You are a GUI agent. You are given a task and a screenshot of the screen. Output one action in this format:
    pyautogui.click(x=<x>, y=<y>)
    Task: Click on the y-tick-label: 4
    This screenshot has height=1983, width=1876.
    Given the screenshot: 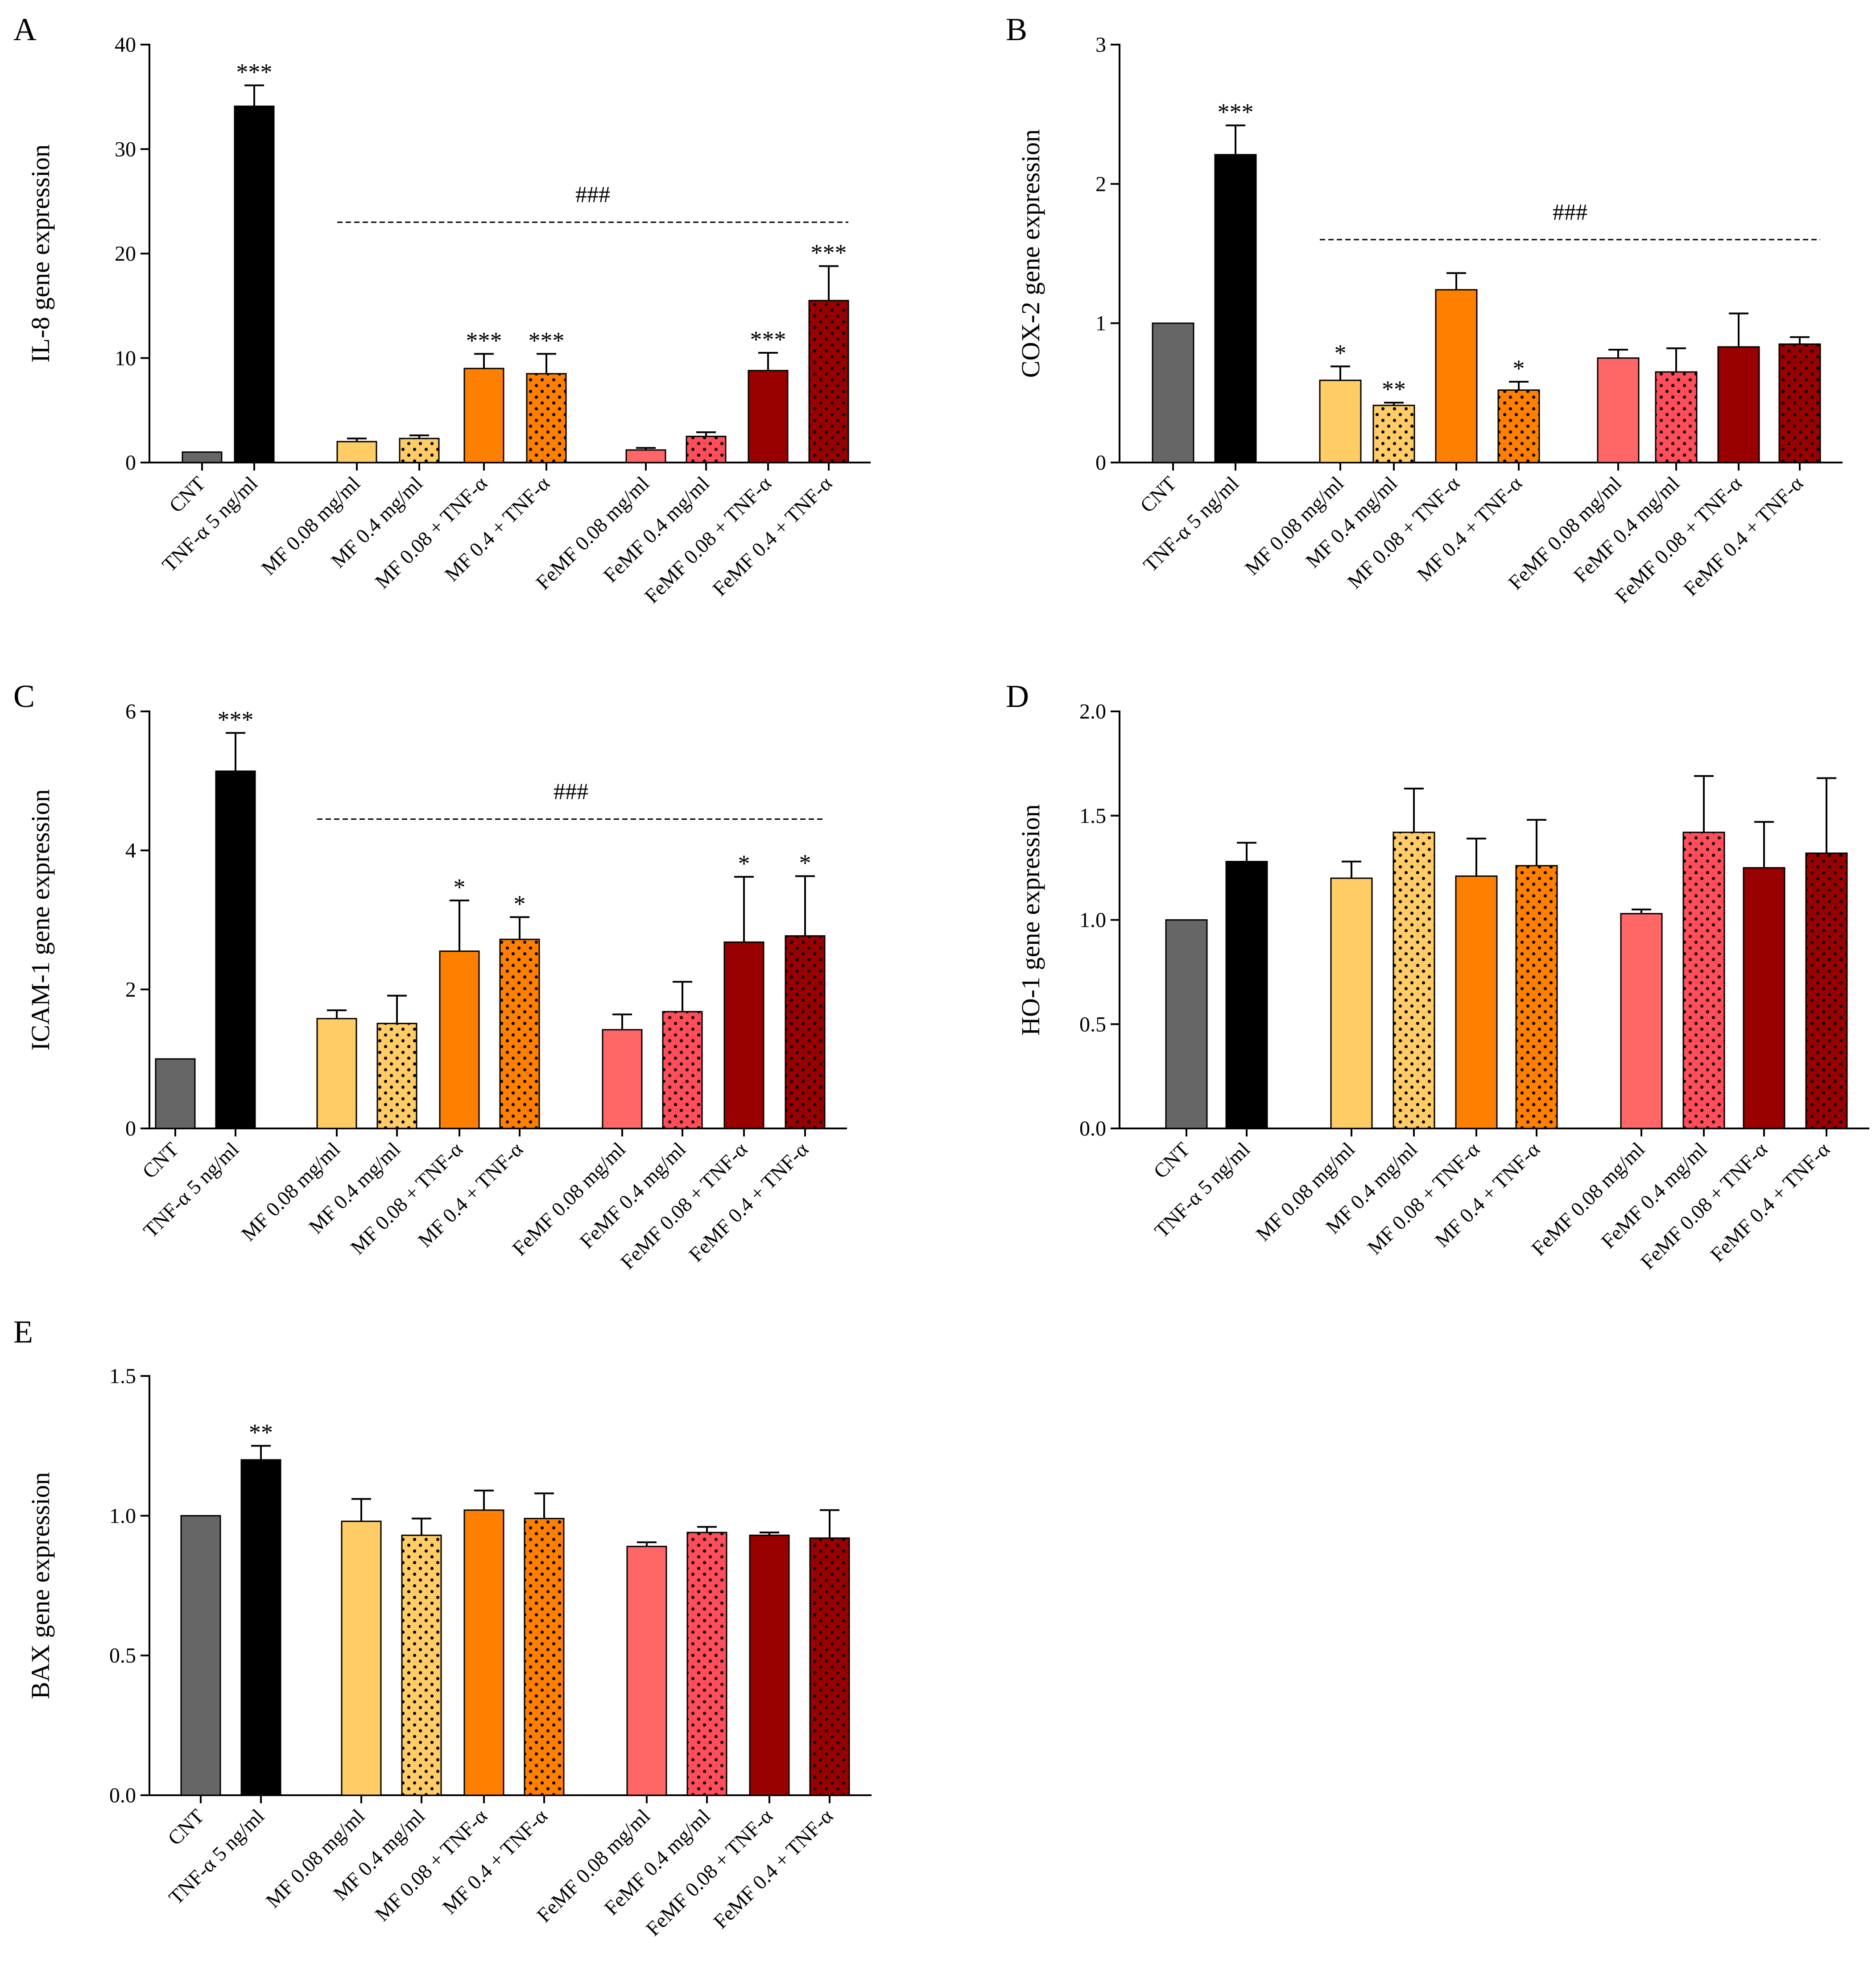 What is the action you would take?
    pyautogui.click(x=131, y=851)
    